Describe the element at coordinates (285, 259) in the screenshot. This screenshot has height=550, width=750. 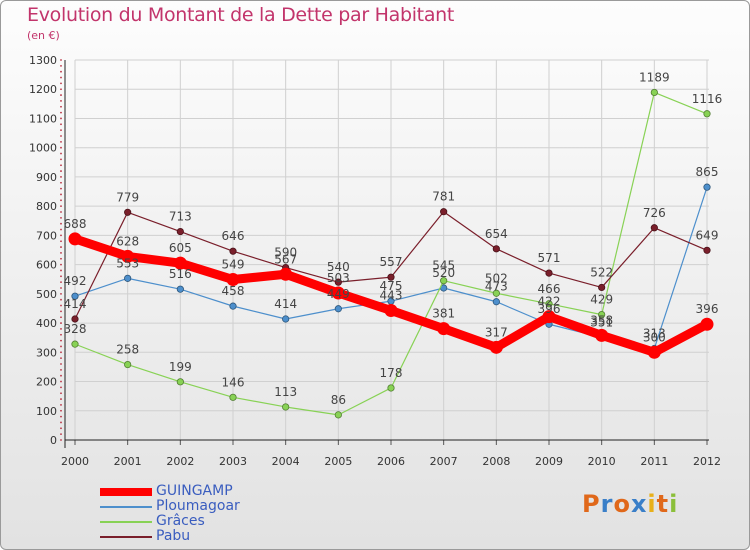
I see `data-label-guingamp: 567` at that location.